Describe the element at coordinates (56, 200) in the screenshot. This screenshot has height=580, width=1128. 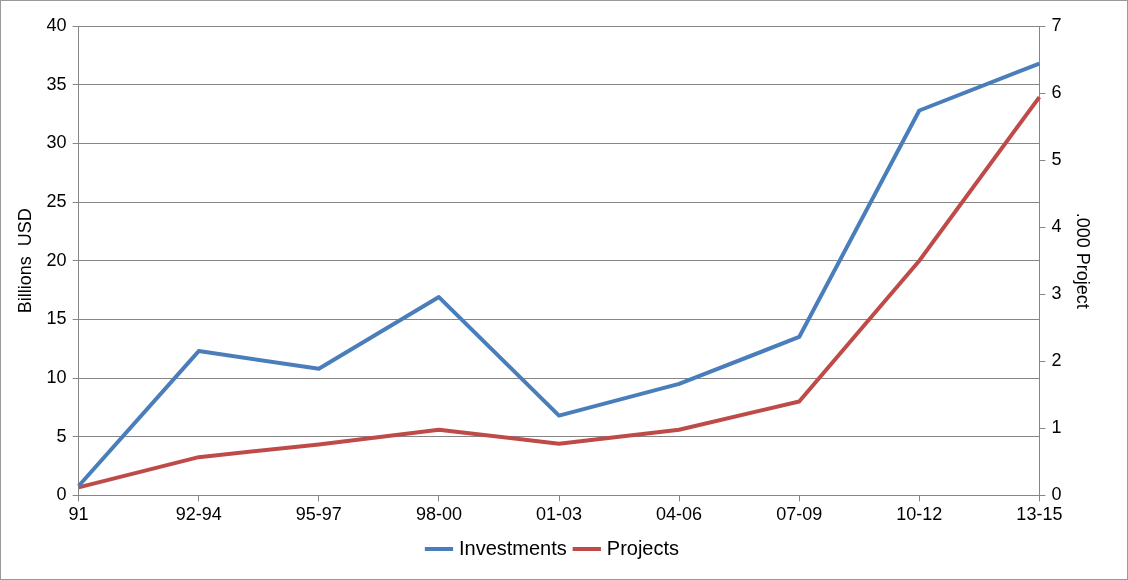
I see `y-tick-label: 25` at that location.